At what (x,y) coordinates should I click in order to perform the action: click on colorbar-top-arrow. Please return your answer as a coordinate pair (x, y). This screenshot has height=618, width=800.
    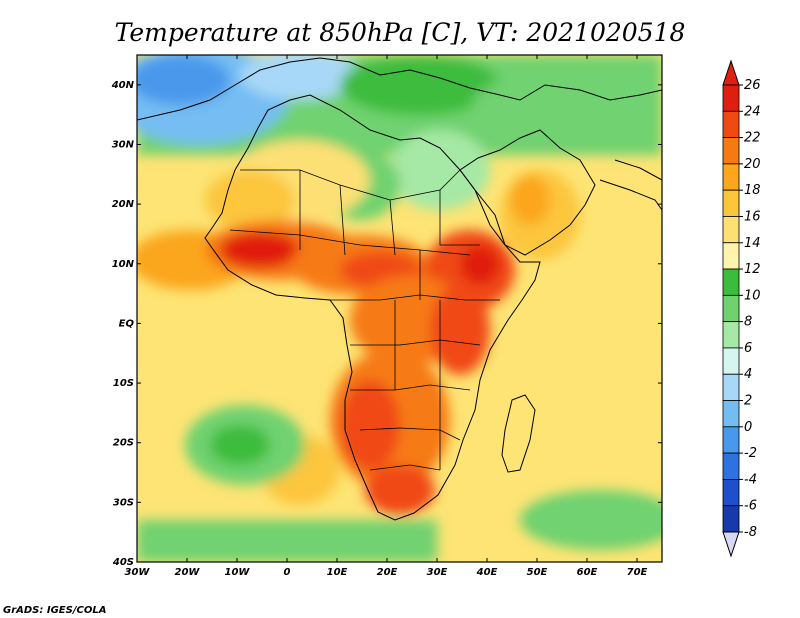
    Looking at the image, I should click on (731, 72).